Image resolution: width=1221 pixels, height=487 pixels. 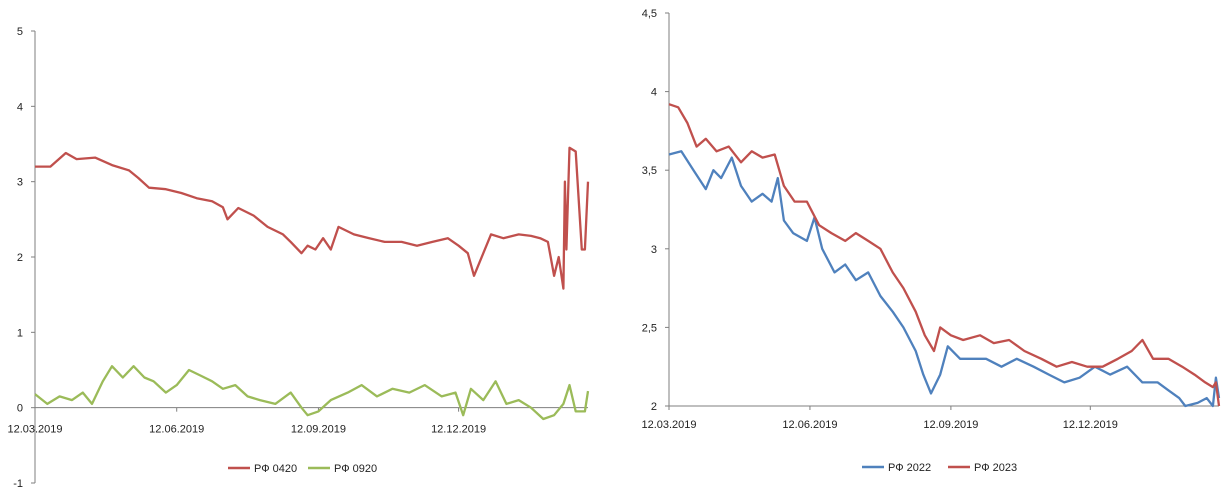 What do you see at coordinates (909, 468) in the screenshot?
I see `legend-label: РФ 2022` at bounding box center [909, 468].